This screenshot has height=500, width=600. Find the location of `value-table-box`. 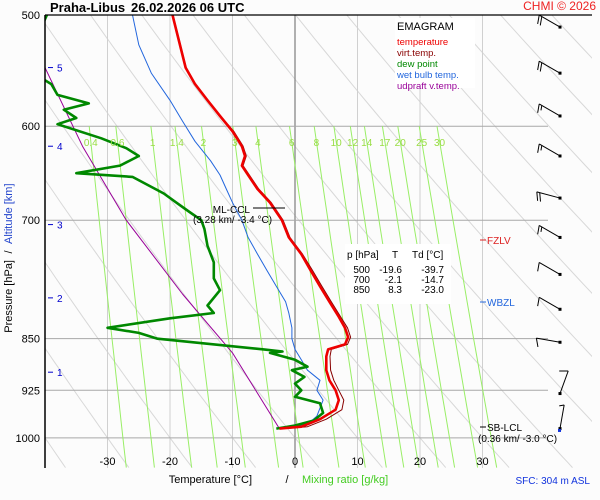

value-table-box is located at coordinates (398, 274).